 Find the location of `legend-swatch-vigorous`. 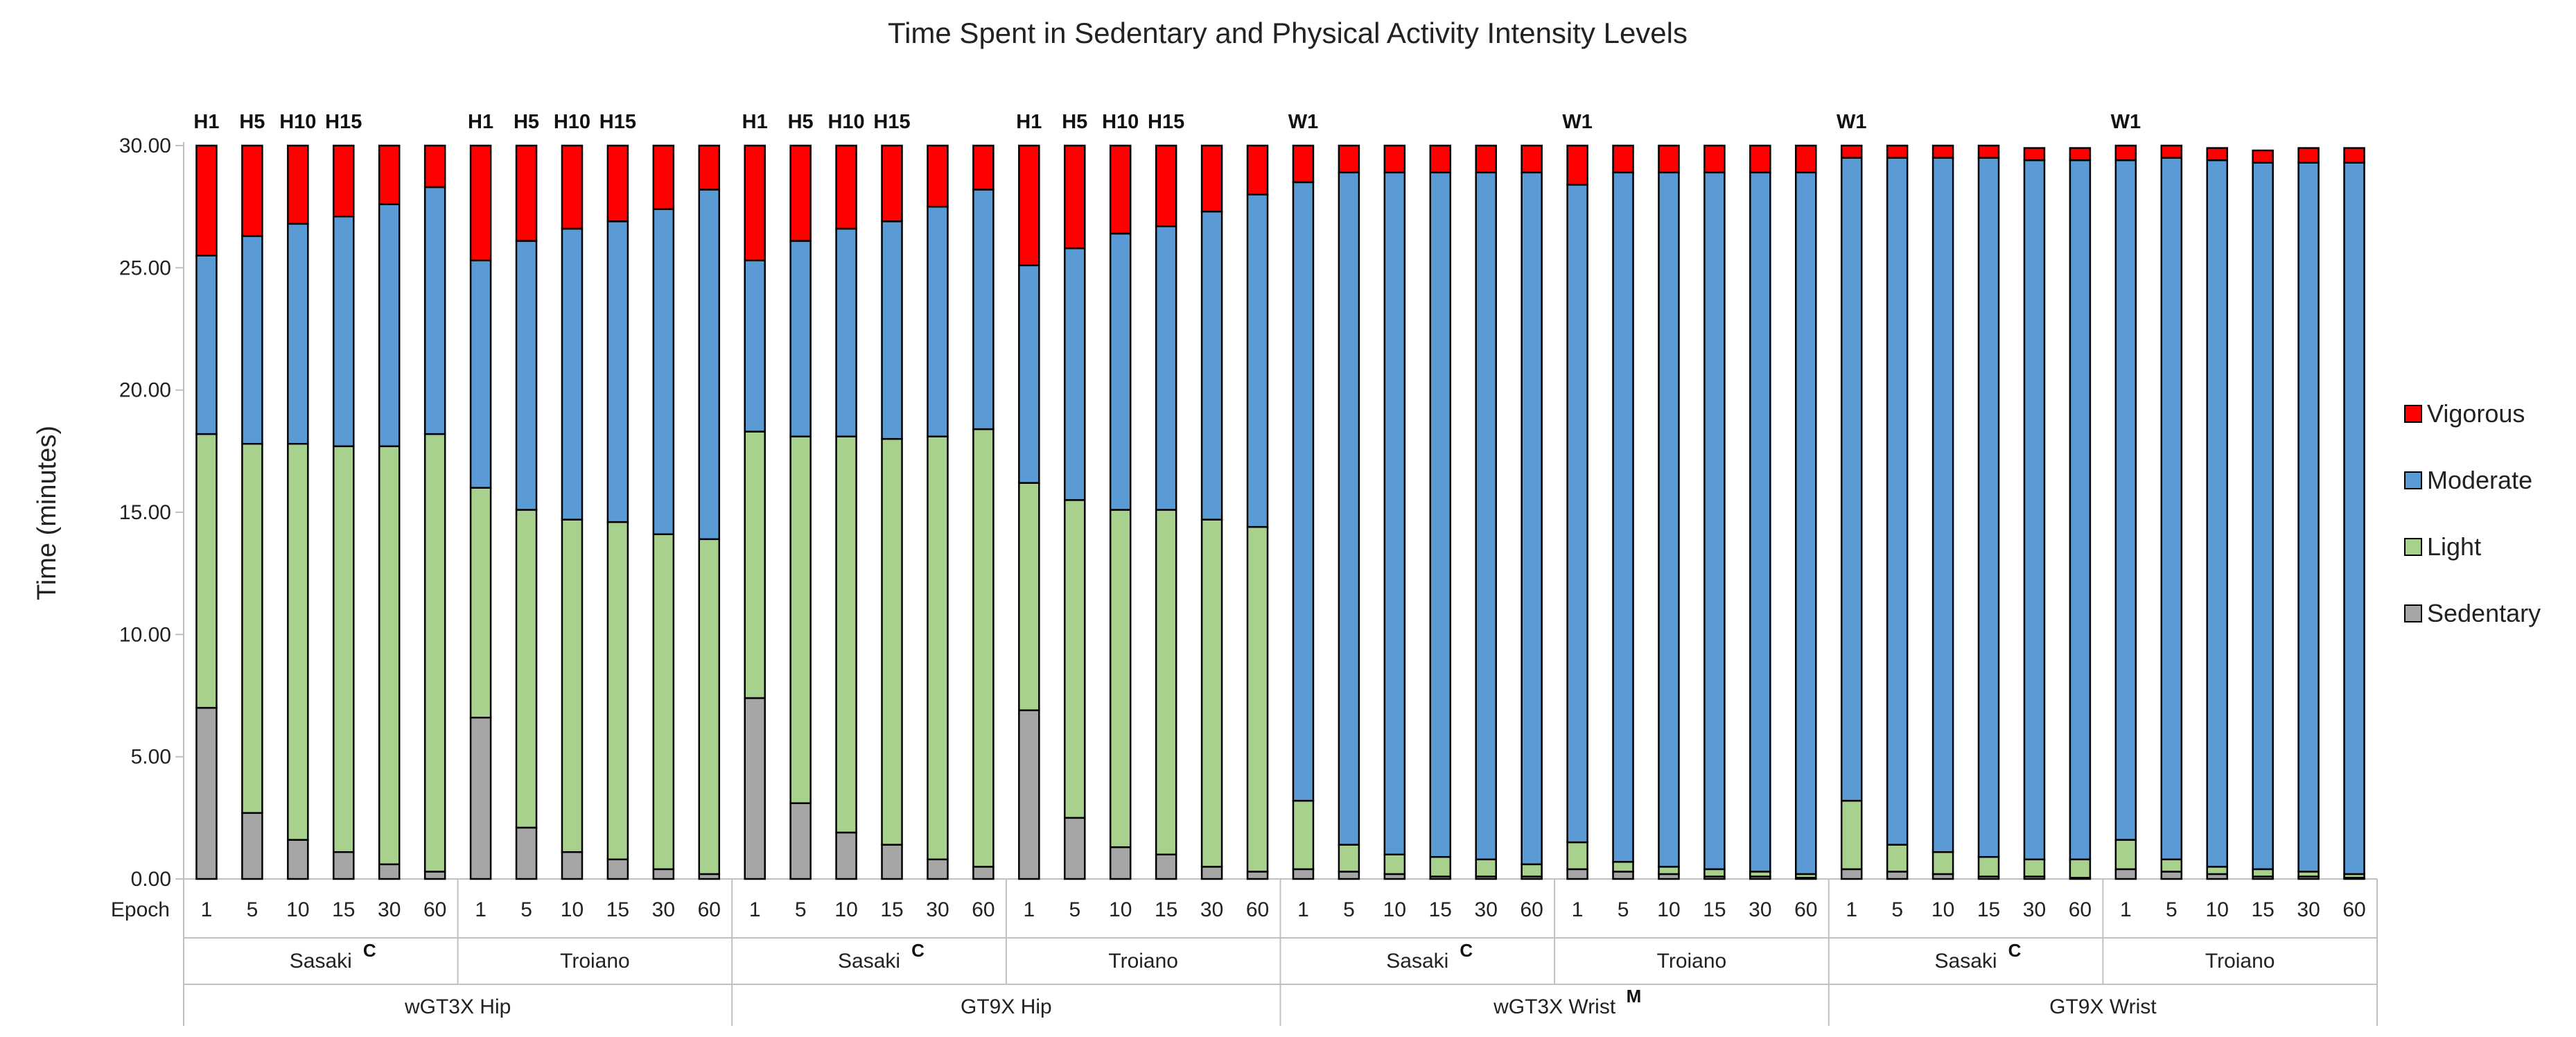

legend-swatch-vigorous is located at coordinates (2413, 414).